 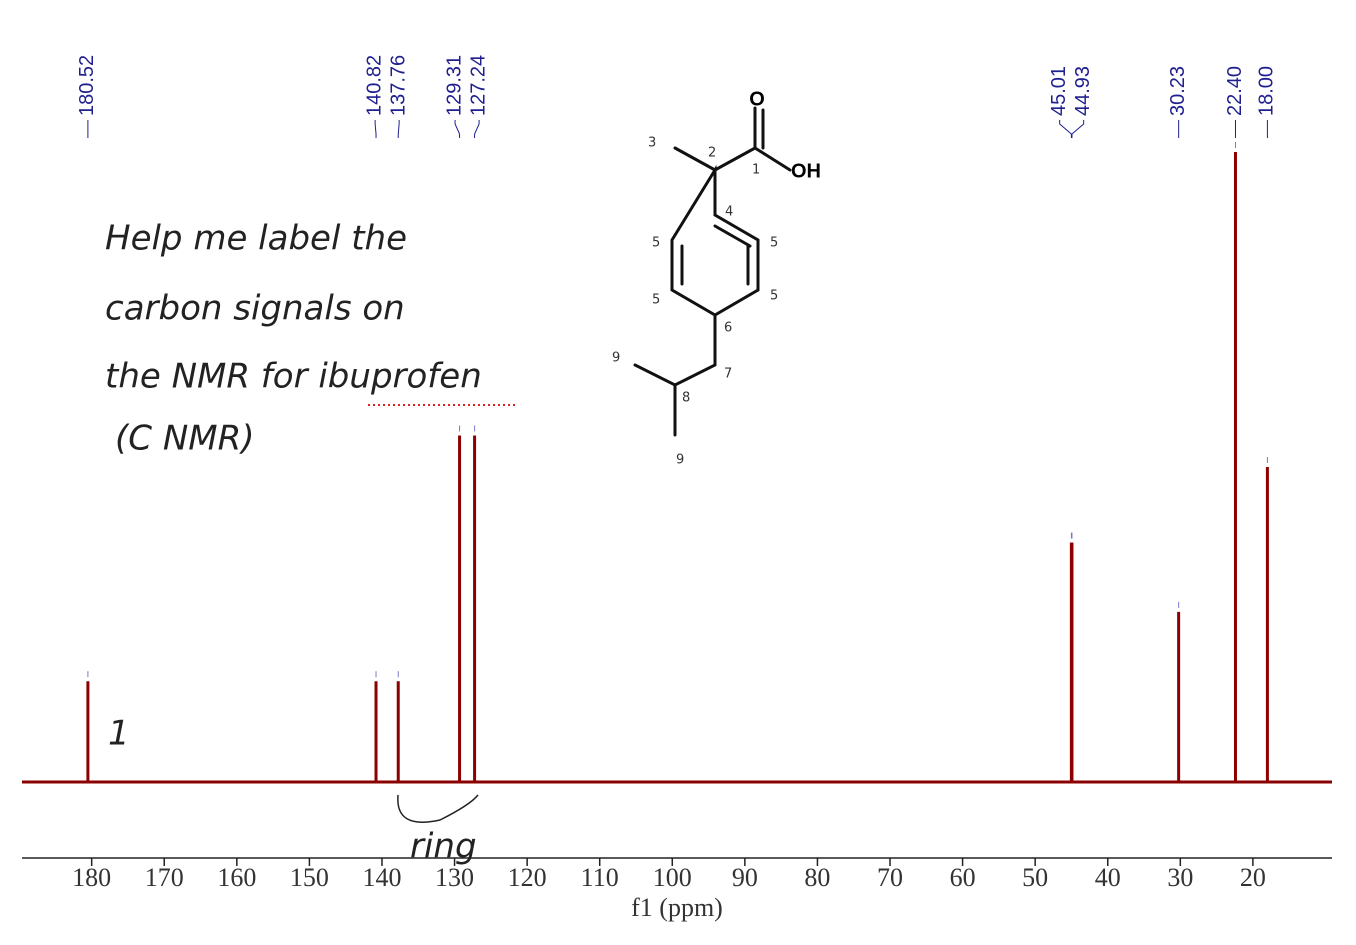 What do you see at coordinates (454, 877) in the screenshot?
I see `x-tick-label: 130` at bounding box center [454, 877].